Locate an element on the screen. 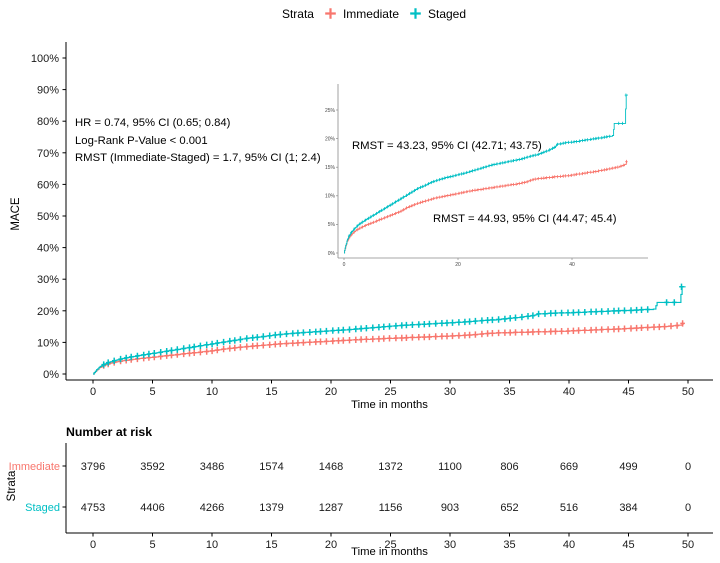 Image resolution: width=720 pixels, height=563 pixels. inset-y-tick-label: 25% is located at coordinates (330, 111).